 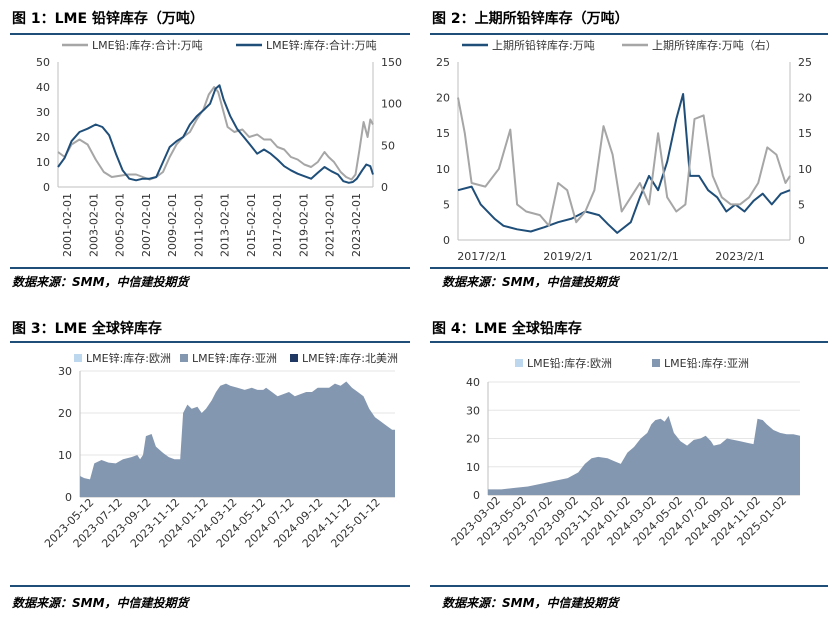 I want to click on chart1-xtick-5: 2011-02-01, so click(x=198, y=225).